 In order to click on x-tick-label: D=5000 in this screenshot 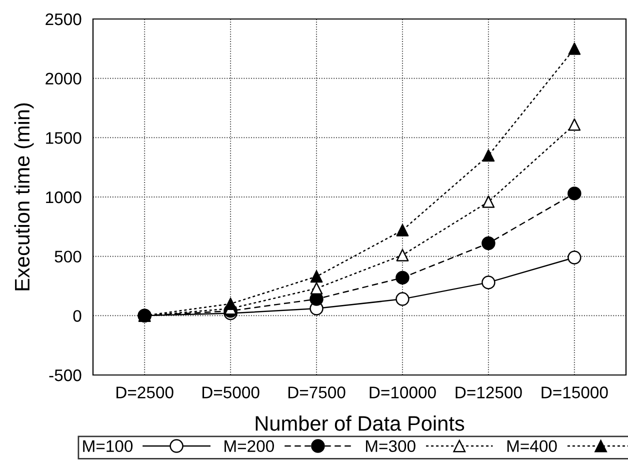, I will do `click(231, 392)`.